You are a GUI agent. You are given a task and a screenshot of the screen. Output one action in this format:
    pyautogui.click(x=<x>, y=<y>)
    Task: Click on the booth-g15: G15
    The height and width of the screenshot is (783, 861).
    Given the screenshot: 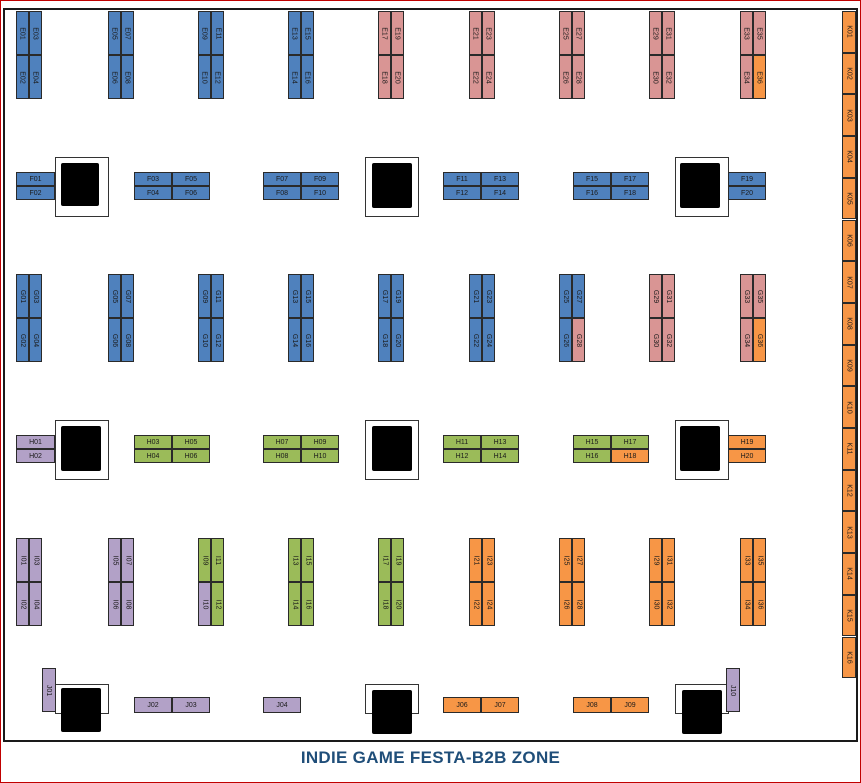 What is the action you would take?
    pyautogui.click(x=307, y=296)
    